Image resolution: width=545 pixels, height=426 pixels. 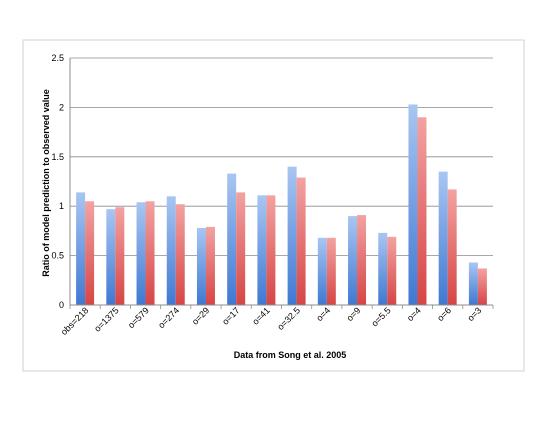 What do you see at coordinates (61, 206) in the screenshot?
I see `y-tick-label: 1` at bounding box center [61, 206].